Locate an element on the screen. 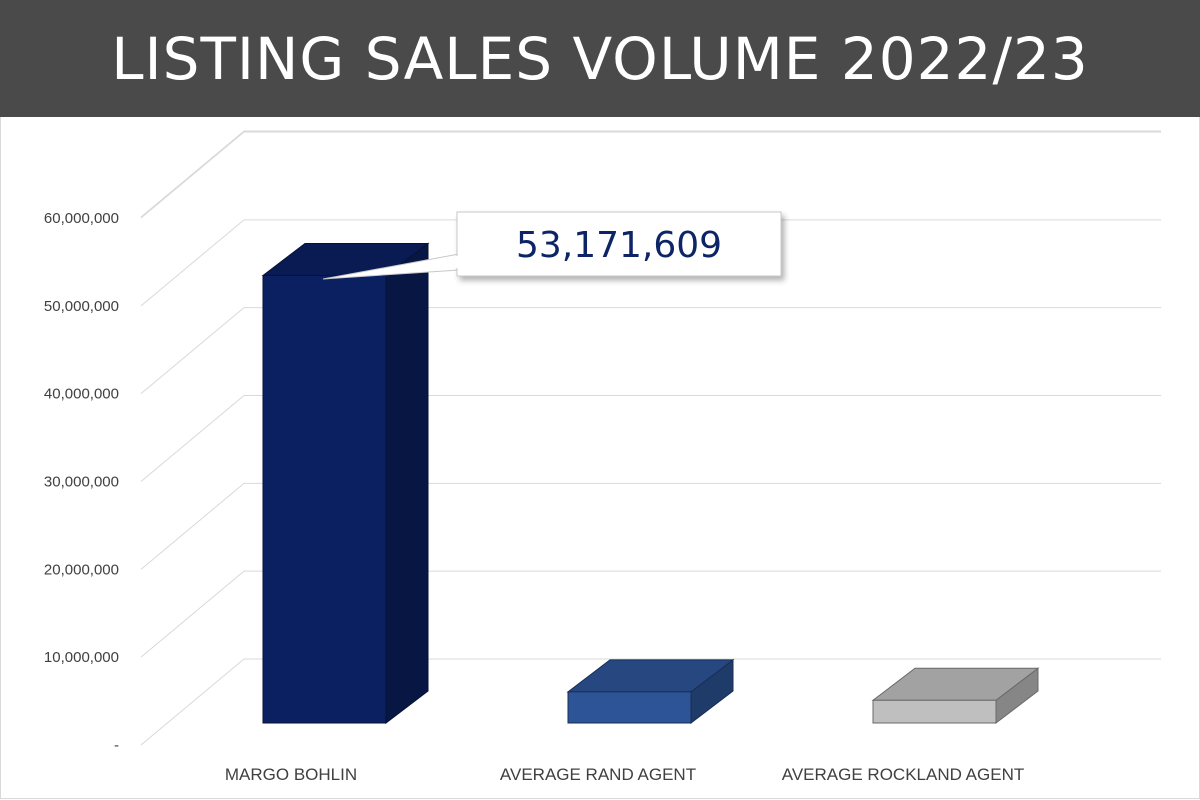 This screenshot has height=800, width=1200. x-category-label: MARGO BOHLIN is located at coordinates (291, 774).